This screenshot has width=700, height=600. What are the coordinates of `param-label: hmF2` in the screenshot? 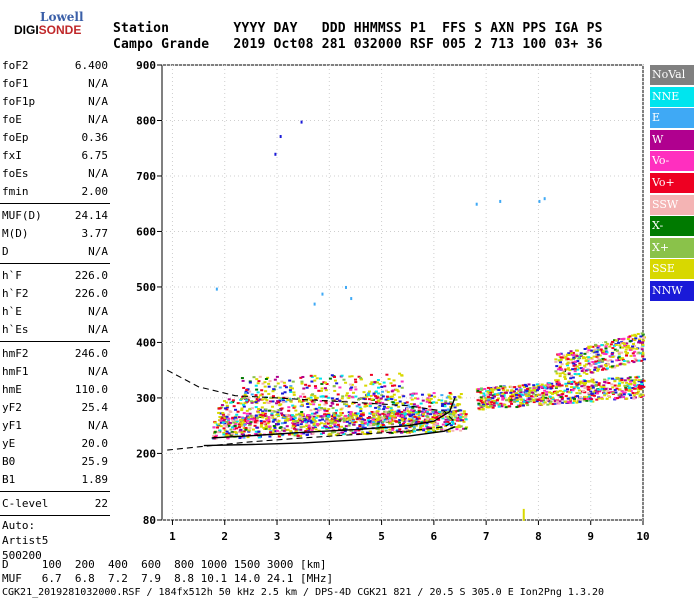 It's located at (15, 353).